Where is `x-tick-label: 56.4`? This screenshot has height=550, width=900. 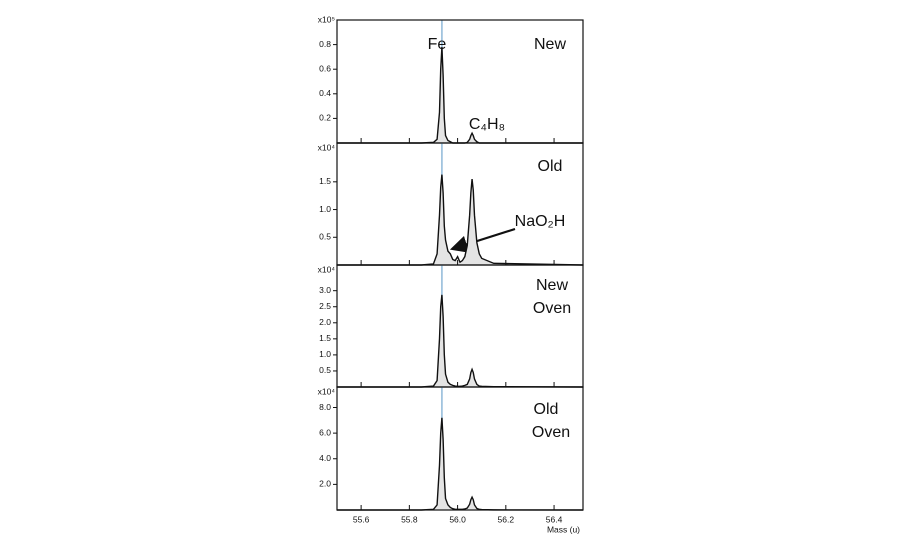 x-tick-label: 56.4 is located at coordinates (554, 519).